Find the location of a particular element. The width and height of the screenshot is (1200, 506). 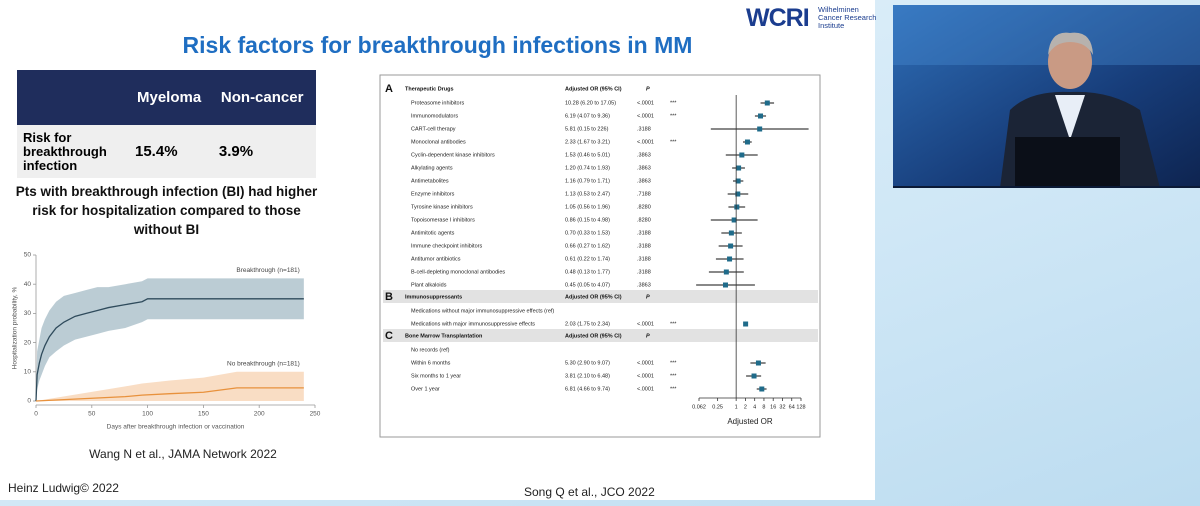

or-text: 1.05 (0.56 to 1.96) is located at coordinates (587, 207).